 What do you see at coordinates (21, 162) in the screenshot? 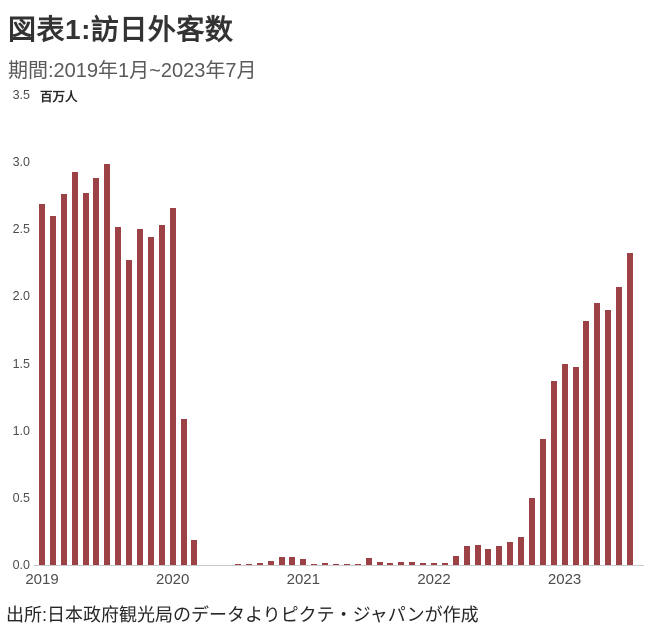
I see `y-tick-label: 3.0` at bounding box center [21, 162].